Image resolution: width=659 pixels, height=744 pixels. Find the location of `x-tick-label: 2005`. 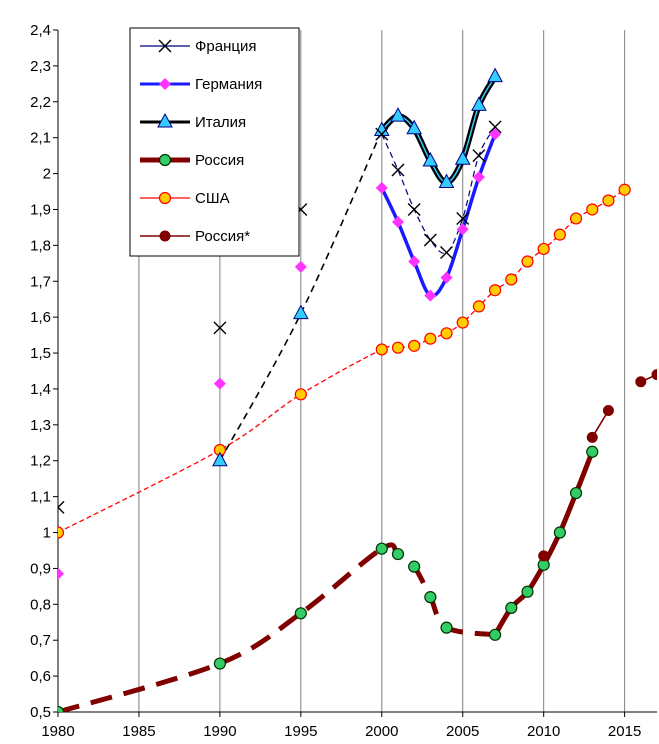

x-tick-label: 2005 is located at coordinates (462, 731).